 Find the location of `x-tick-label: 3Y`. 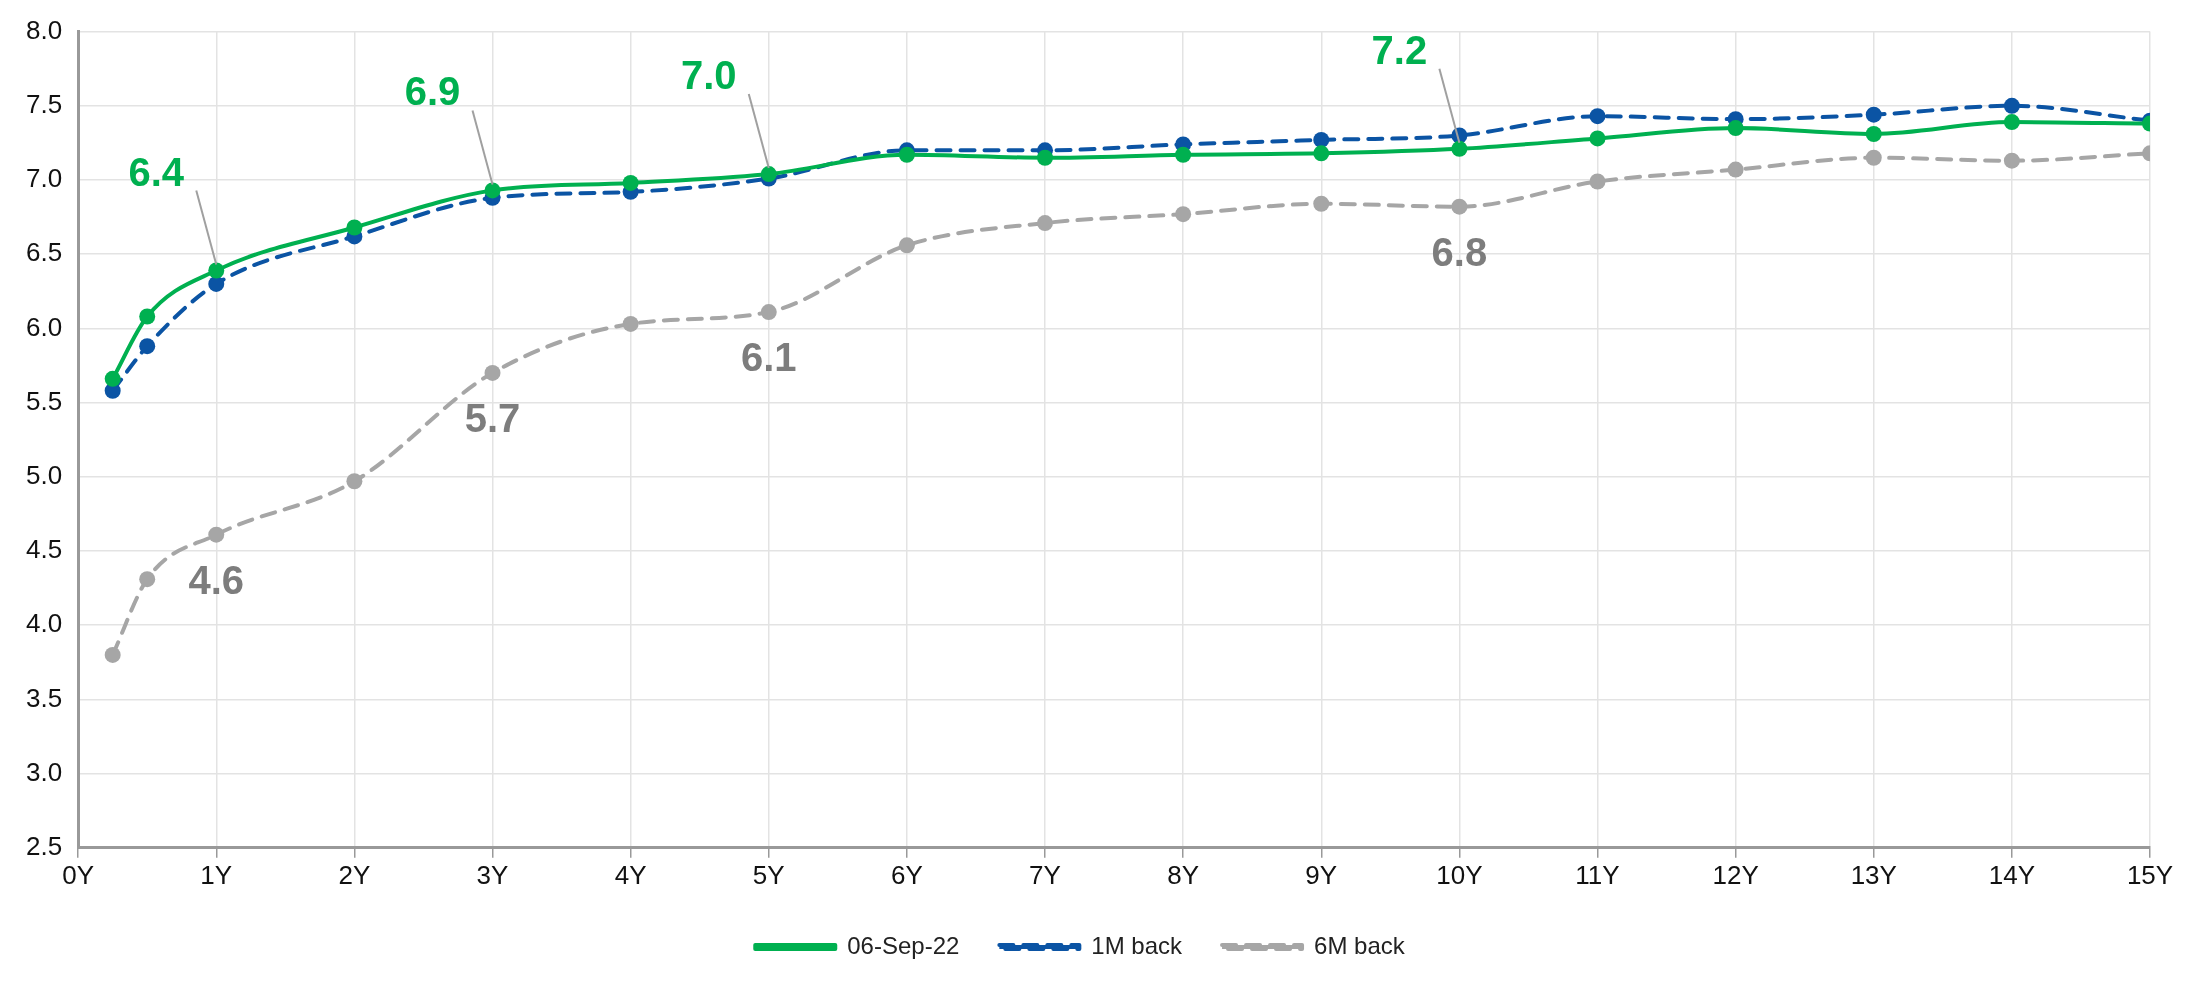

x-tick-label: 3Y is located at coordinates (492, 874).